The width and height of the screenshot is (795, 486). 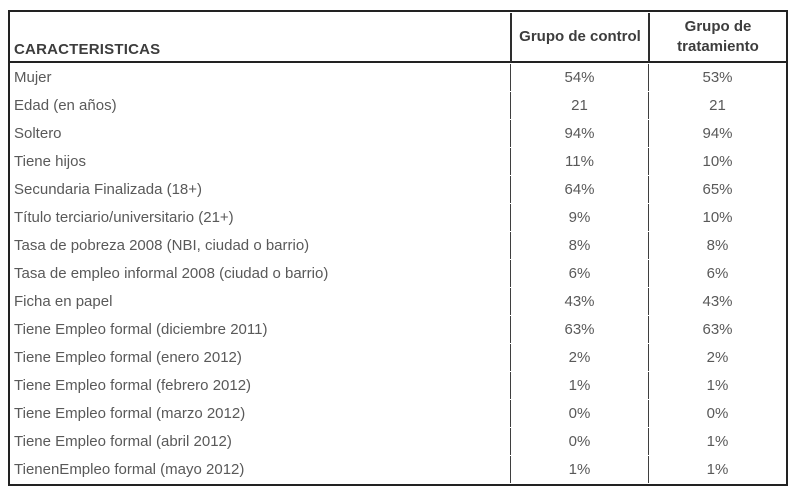 What do you see at coordinates (717, 273) in the screenshot?
I see `row-value-treatment: 6%` at bounding box center [717, 273].